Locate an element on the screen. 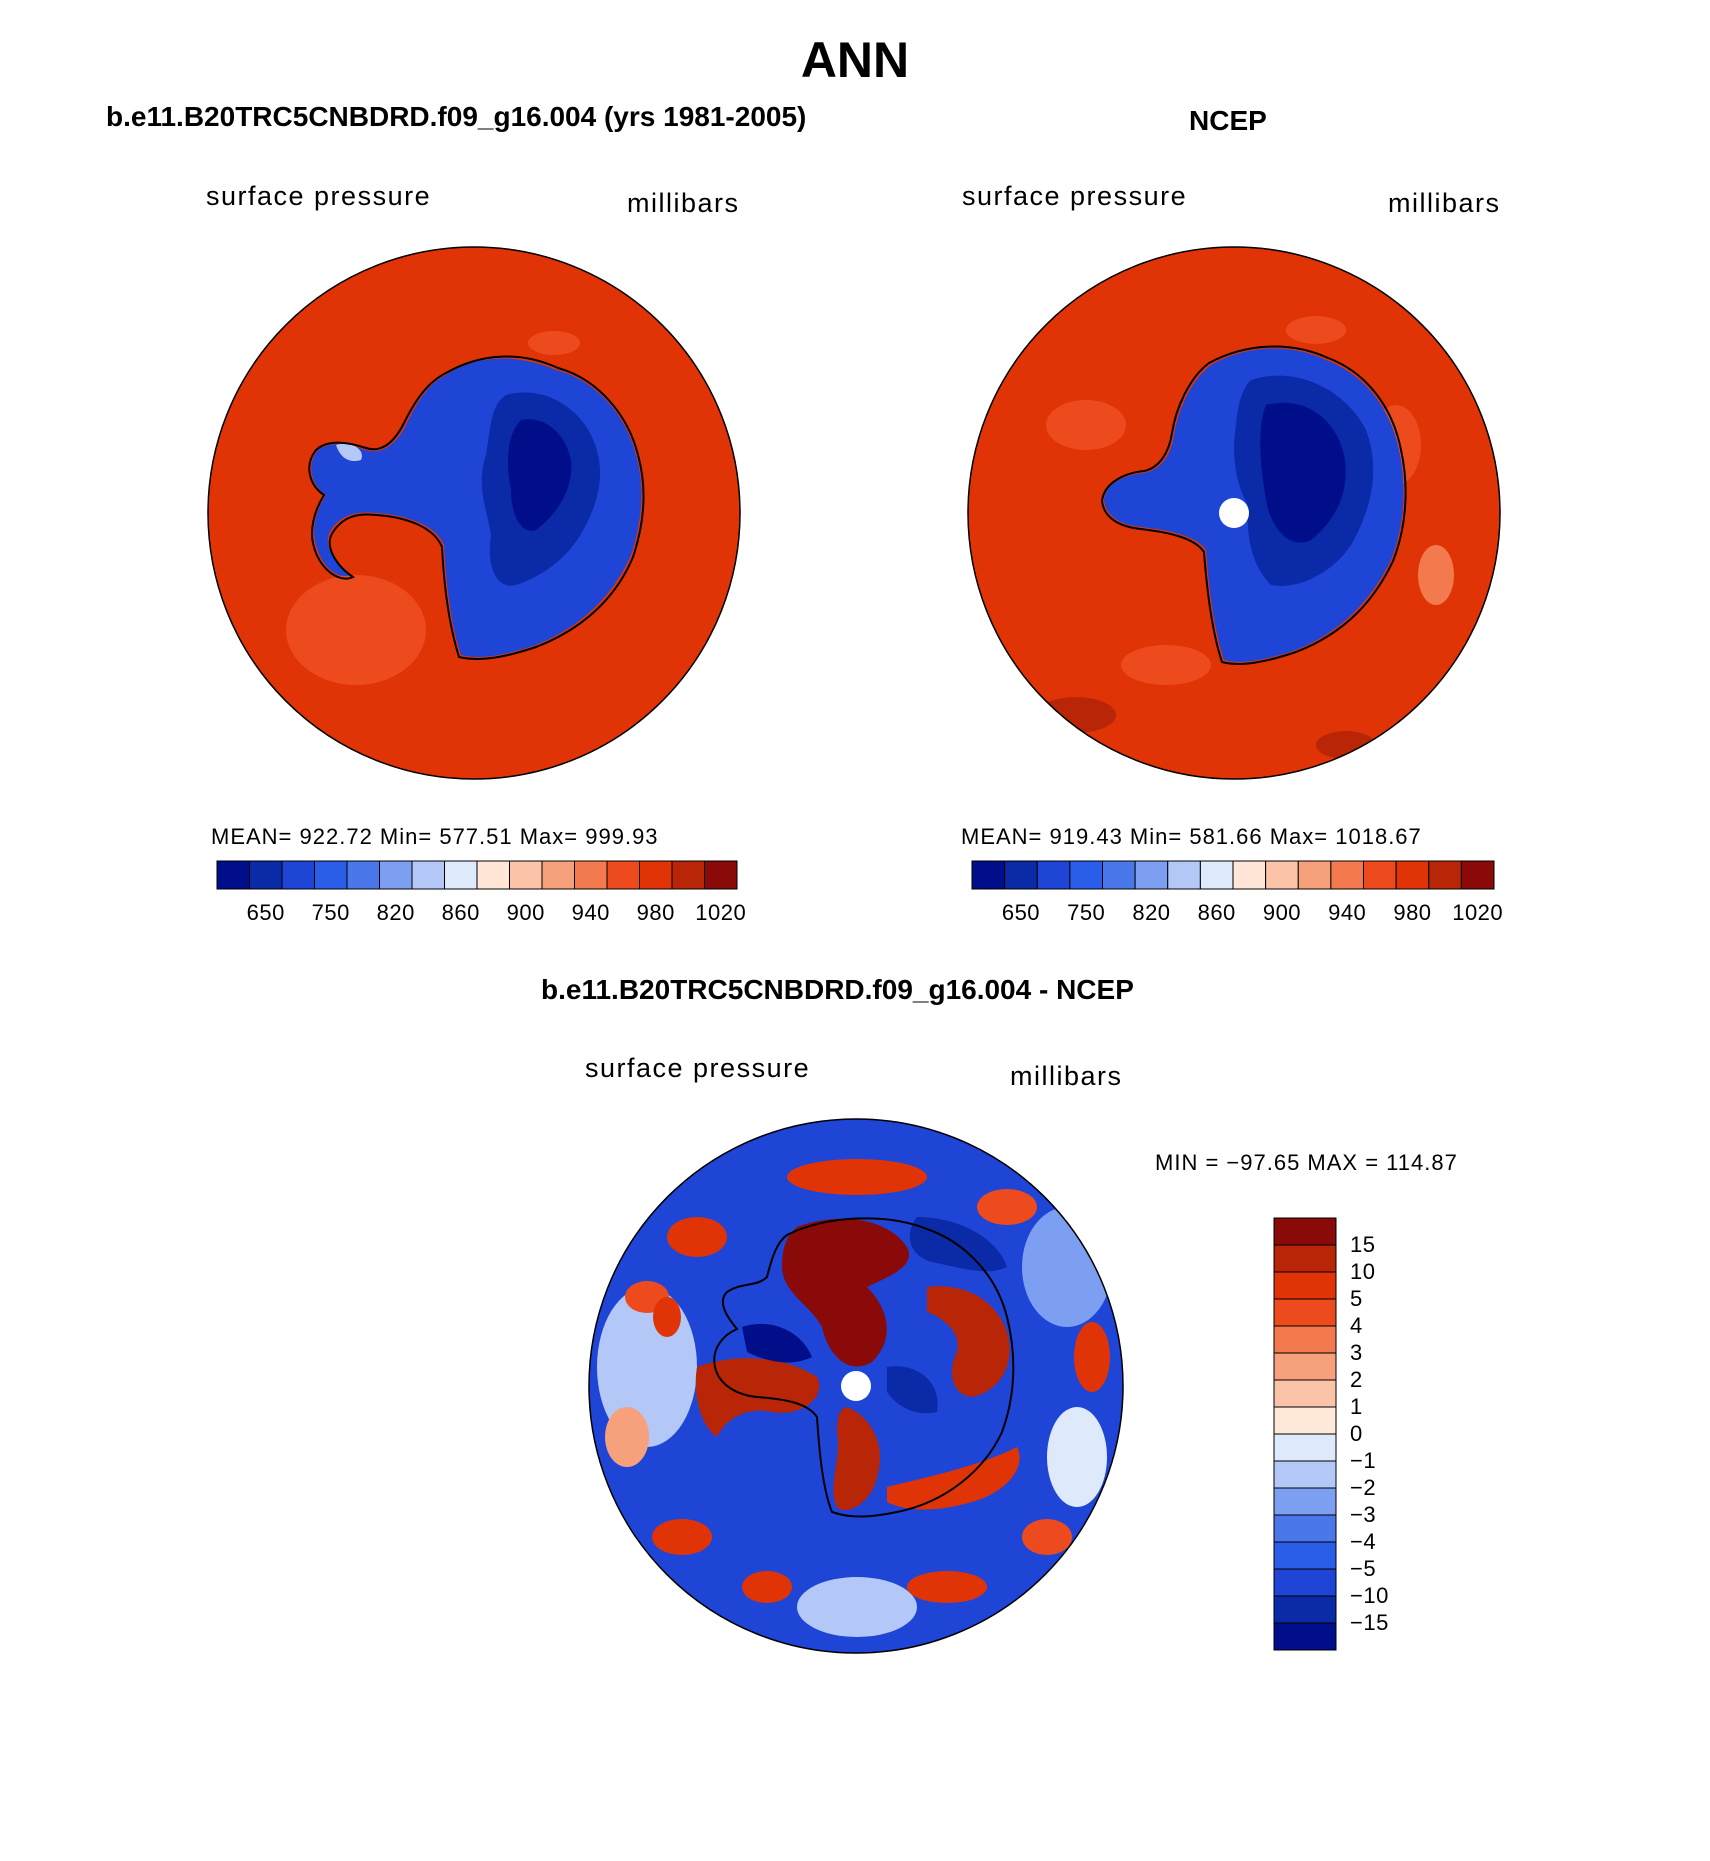 The image size is (1710, 1861). panel-2-pole-hole is located at coordinates (1234, 513).